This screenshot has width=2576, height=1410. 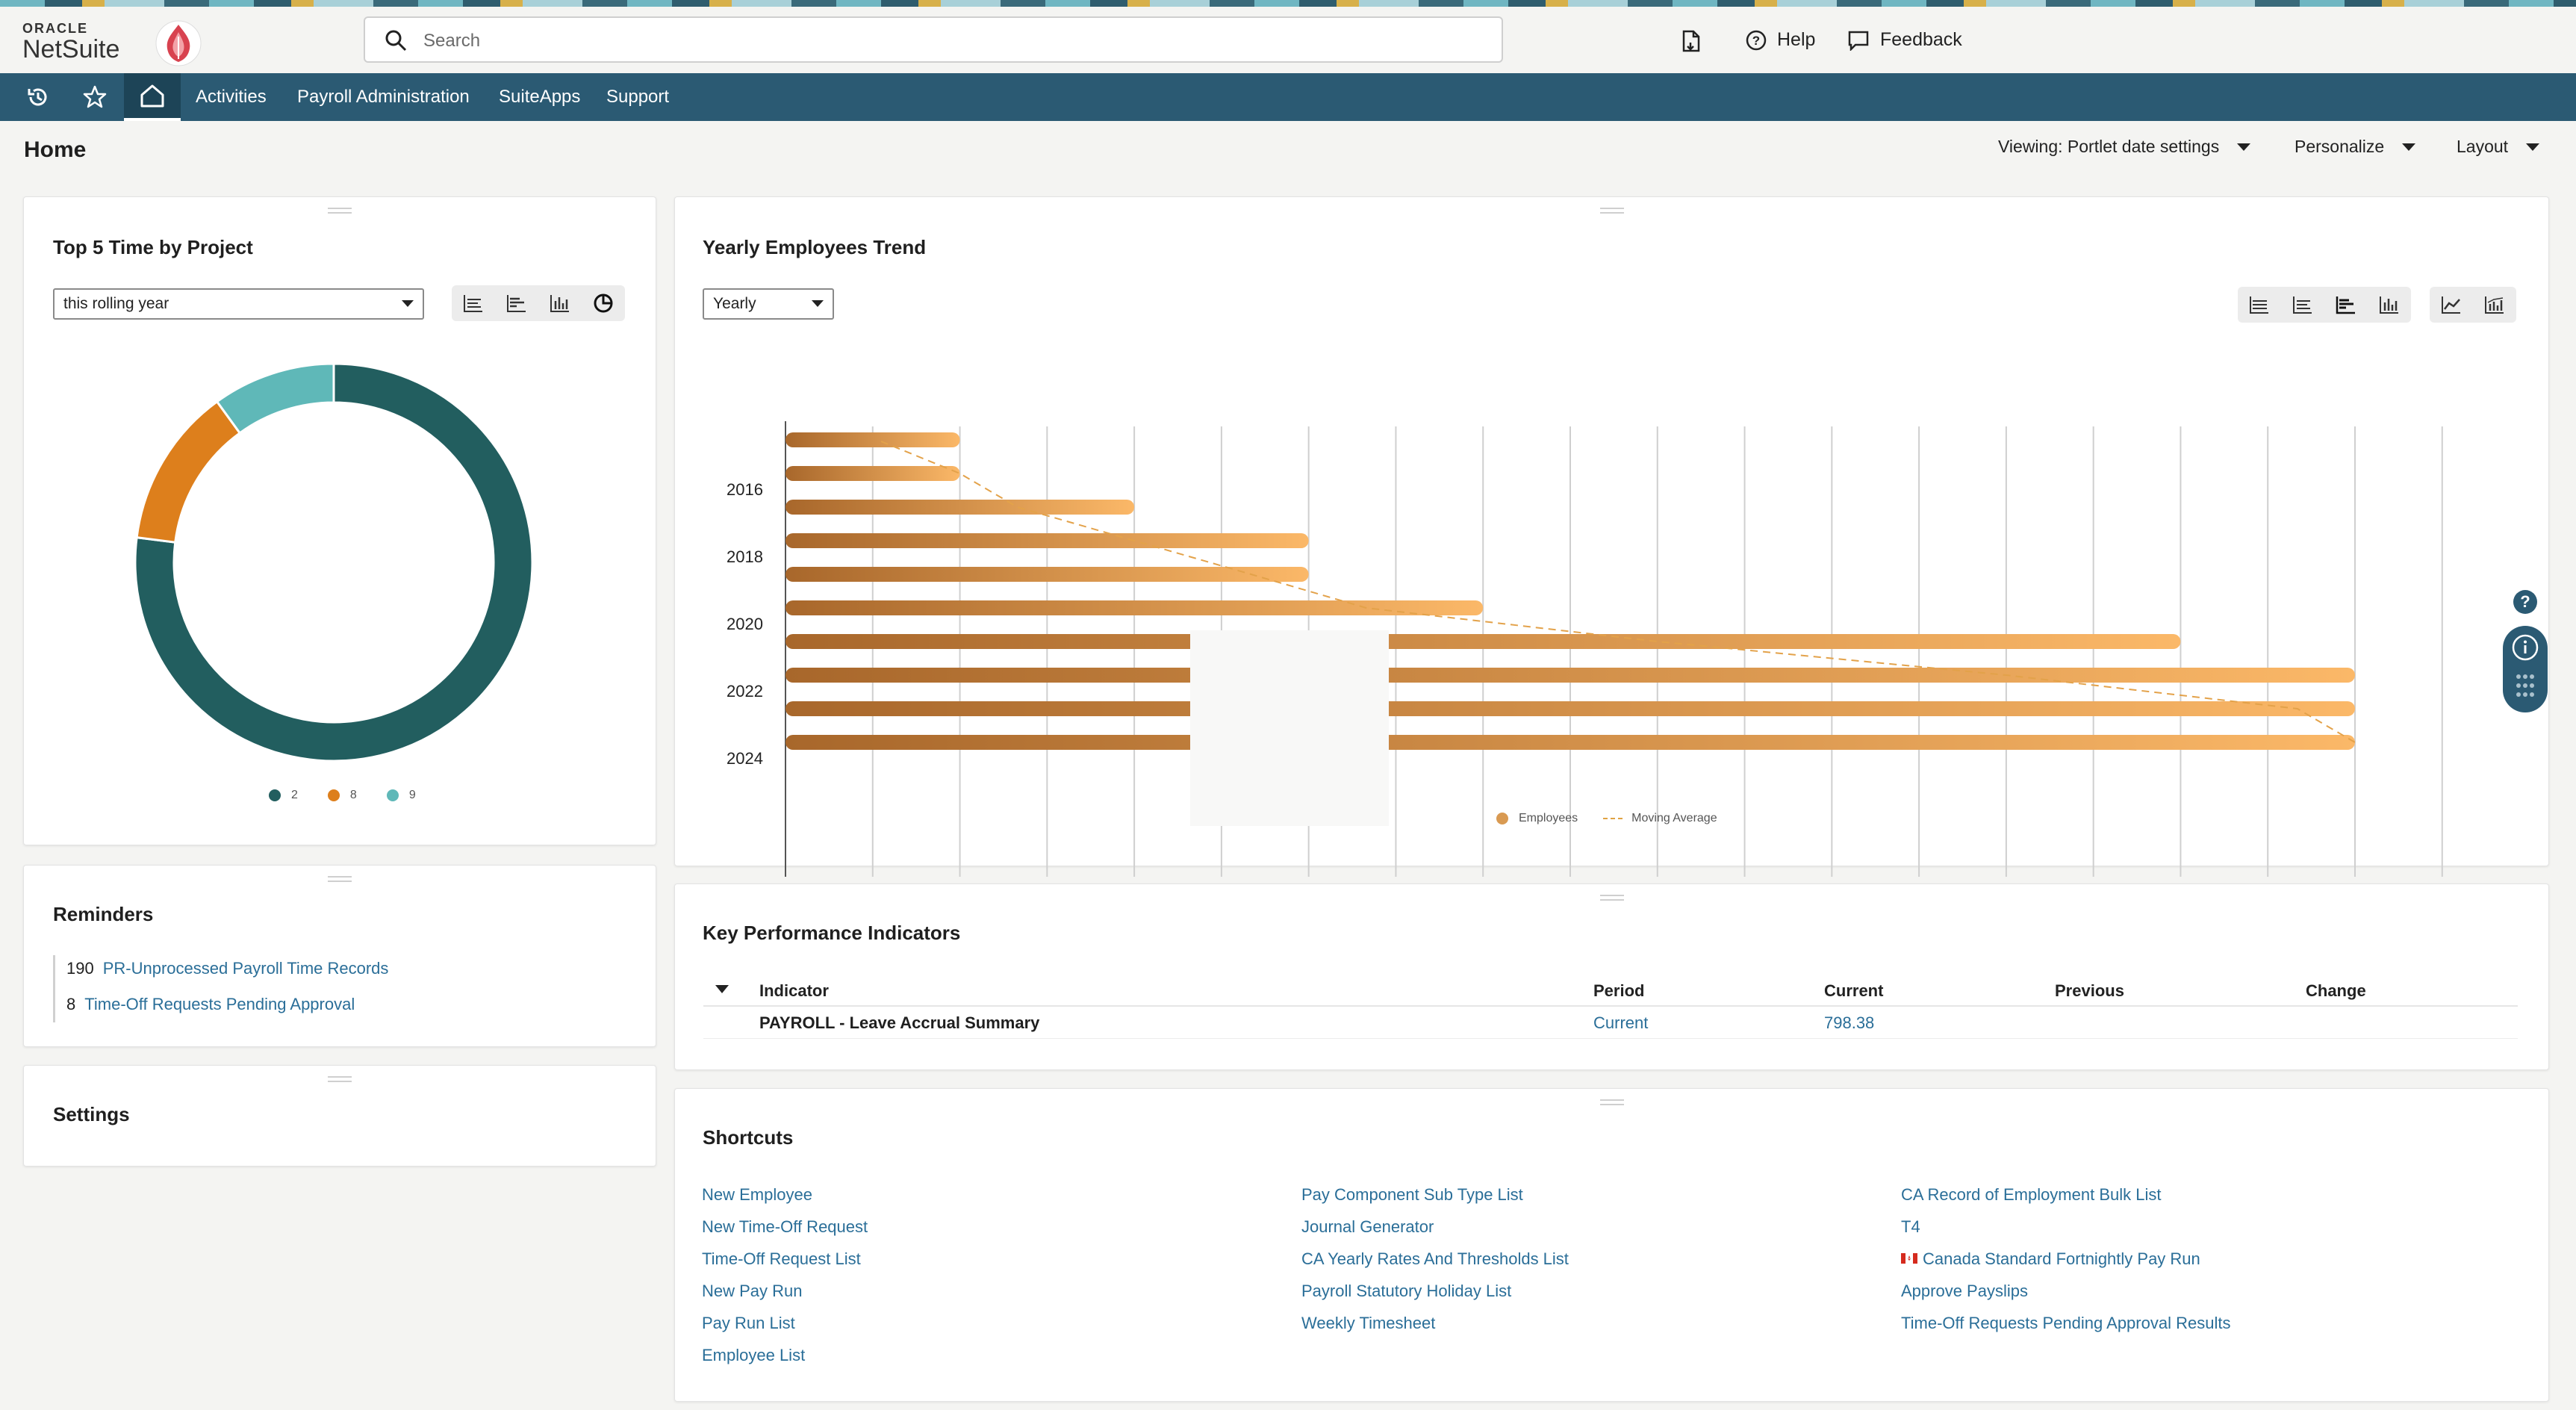 I want to click on shortcut-link: New Time-Off Request, so click(x=785, y=1226).